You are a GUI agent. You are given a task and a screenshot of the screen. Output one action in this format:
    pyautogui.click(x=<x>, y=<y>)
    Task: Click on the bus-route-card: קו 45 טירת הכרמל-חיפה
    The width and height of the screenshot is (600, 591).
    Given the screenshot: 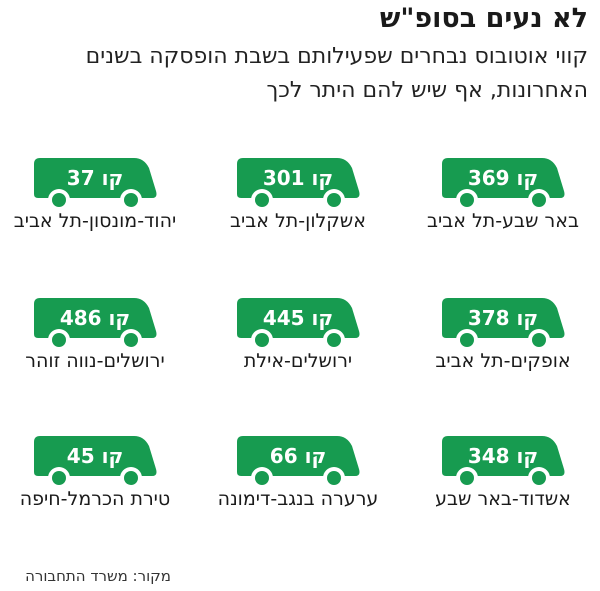 What is the action you would take?
    pyautogui.click(x=97, y=483)
    